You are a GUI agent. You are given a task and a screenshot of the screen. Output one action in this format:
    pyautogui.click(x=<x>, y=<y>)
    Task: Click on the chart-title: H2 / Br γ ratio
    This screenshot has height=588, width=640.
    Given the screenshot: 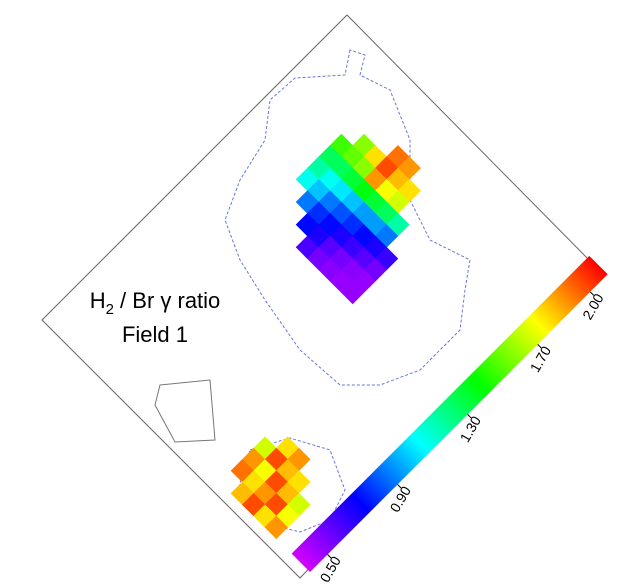 What is the action you would take?
    pyautogui.click(x=155, y=303)
    